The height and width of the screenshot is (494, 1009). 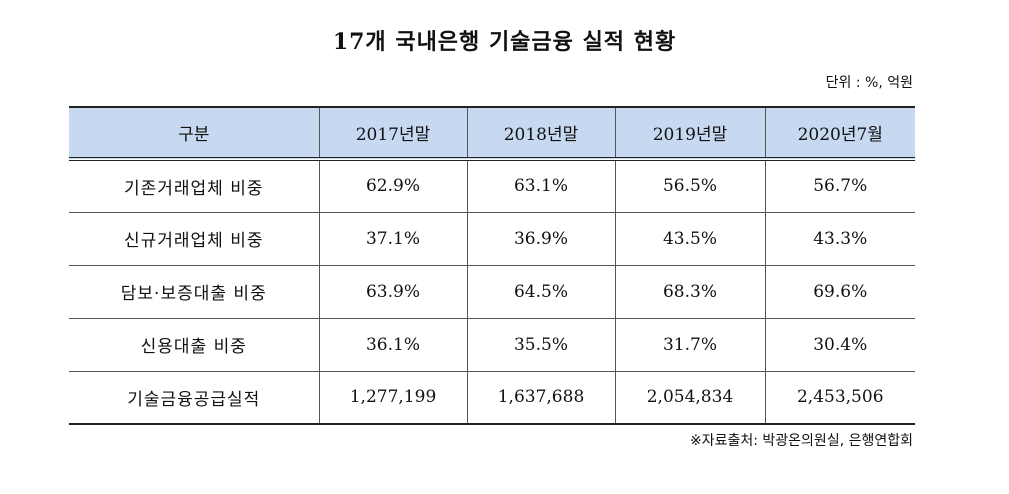 I want to click on table-row: 신규거래업체 비중 37.1% 36.9% 43.5% 43.3%, so click(x=492, y=239).